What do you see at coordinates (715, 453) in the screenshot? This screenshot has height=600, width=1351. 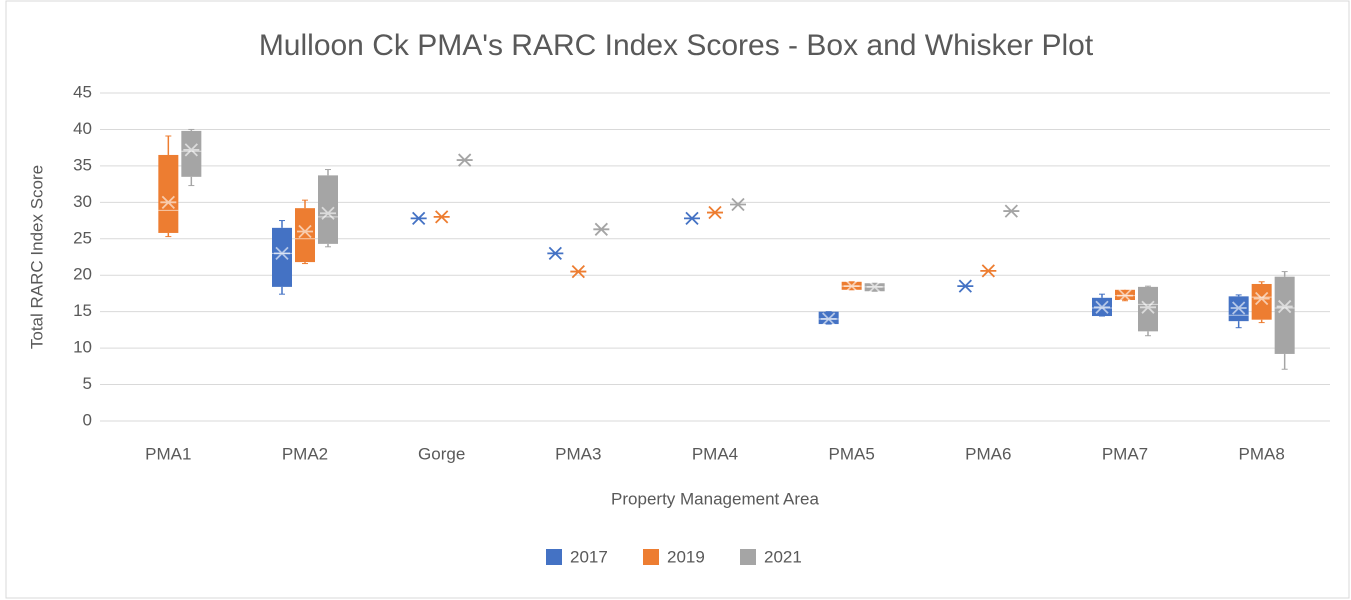 I see `x-tick-label: PMA4` at bounding box center [715, 453].